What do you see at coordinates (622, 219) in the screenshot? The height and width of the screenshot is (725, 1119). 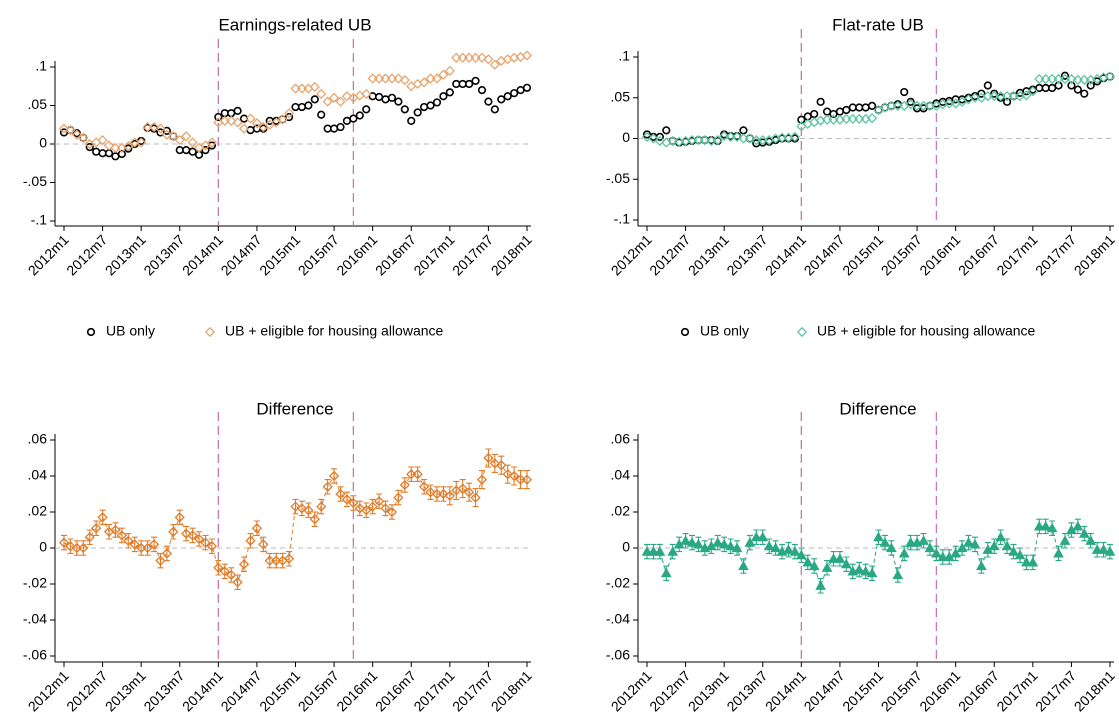 I see `y-tick-label: -.1` at bounding box center [622, 219].